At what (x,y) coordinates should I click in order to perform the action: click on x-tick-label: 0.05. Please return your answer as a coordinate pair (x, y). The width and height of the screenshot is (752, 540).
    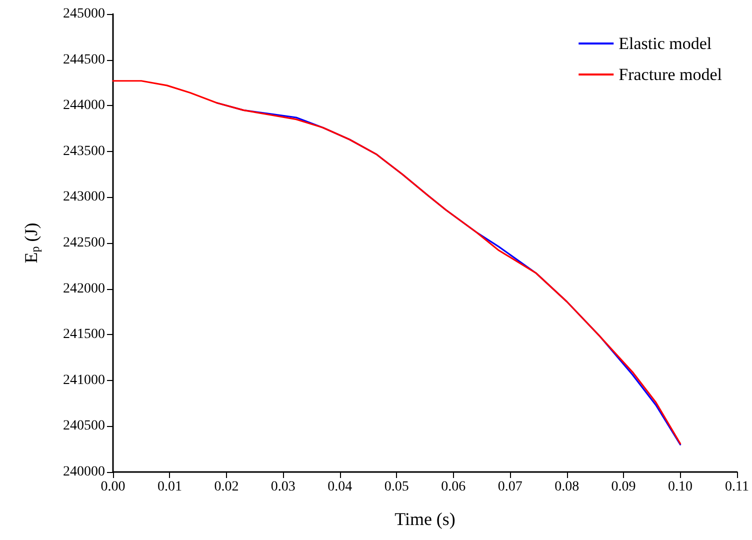
    Looking at the image, I should click on (396, 487).